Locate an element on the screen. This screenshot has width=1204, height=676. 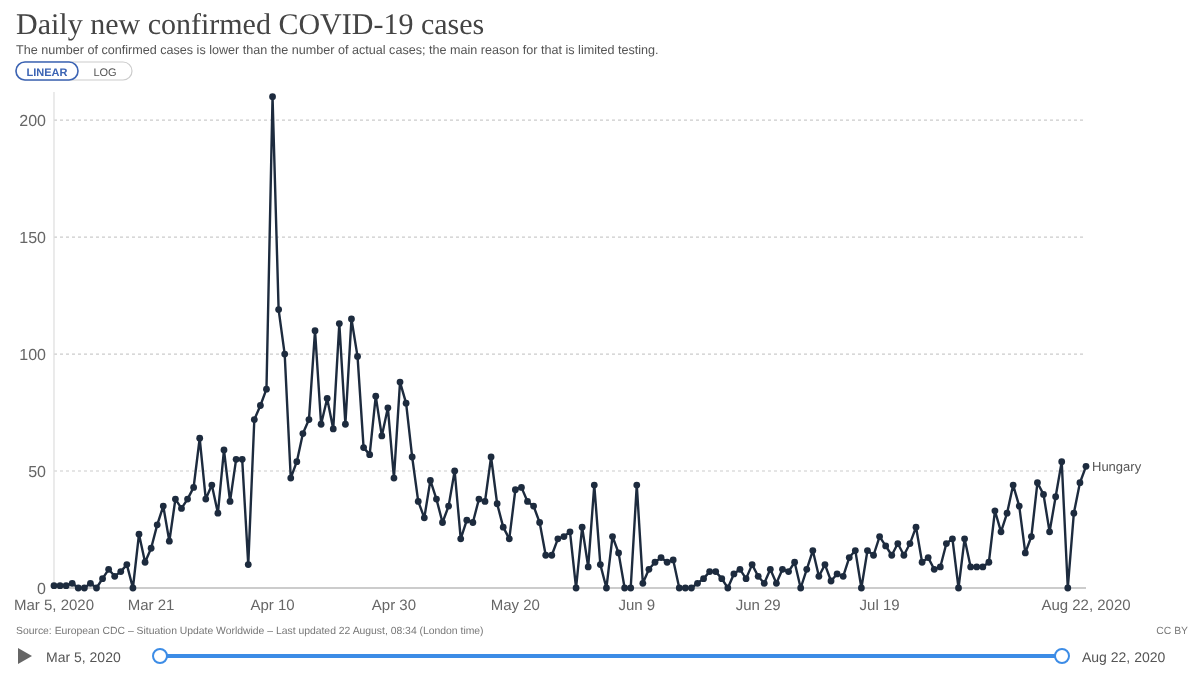
chart-title: Daily new confirmed COVID-19 cases is located at coordinates (250, 26).